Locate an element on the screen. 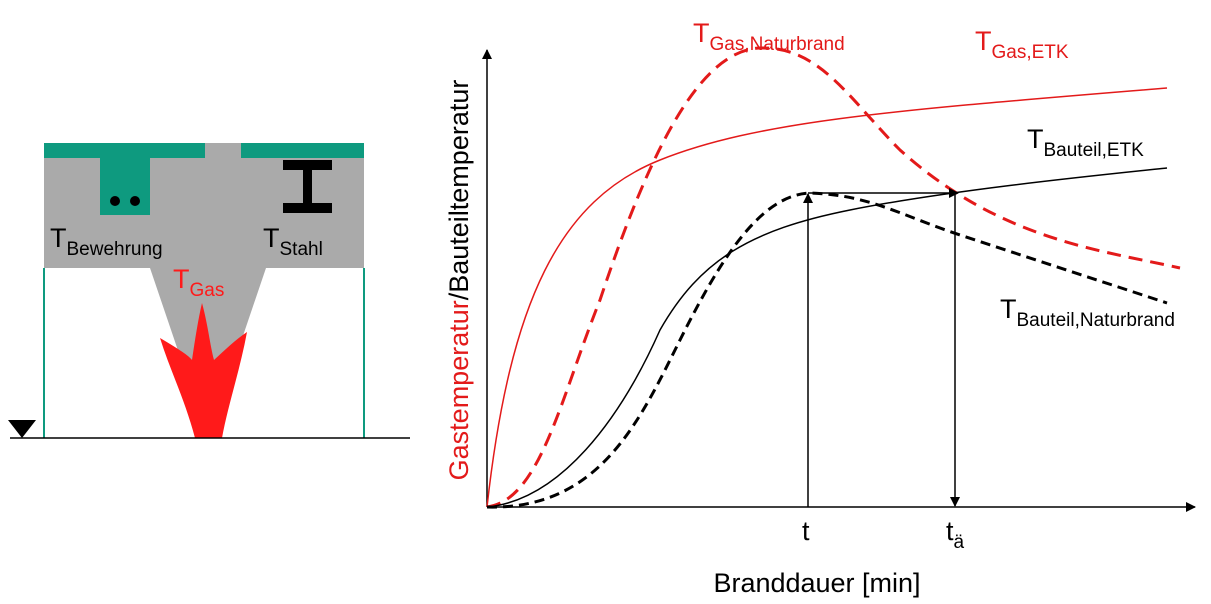  x-marker: t is located at coordinates (806, 531).